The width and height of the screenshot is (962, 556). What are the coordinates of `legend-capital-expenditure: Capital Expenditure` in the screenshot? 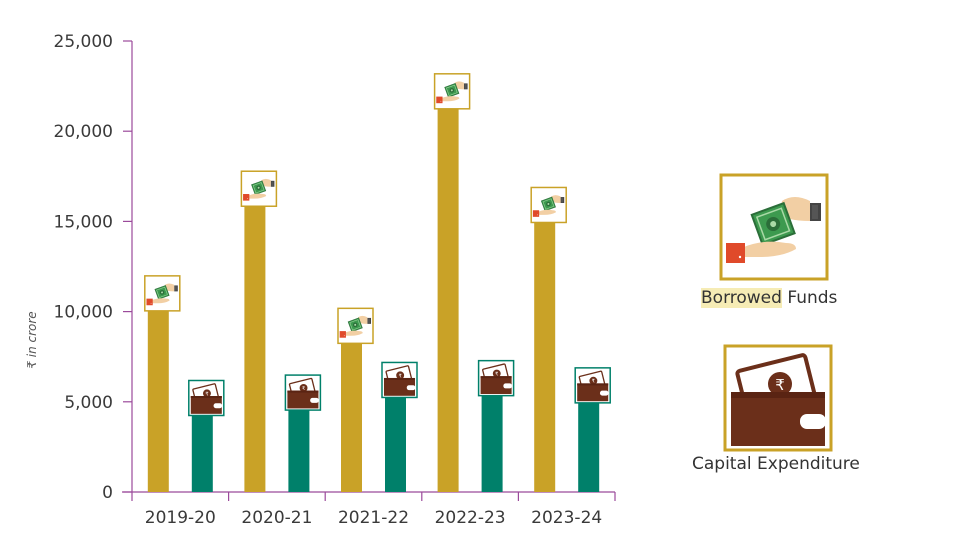 It's located at (776, 464).